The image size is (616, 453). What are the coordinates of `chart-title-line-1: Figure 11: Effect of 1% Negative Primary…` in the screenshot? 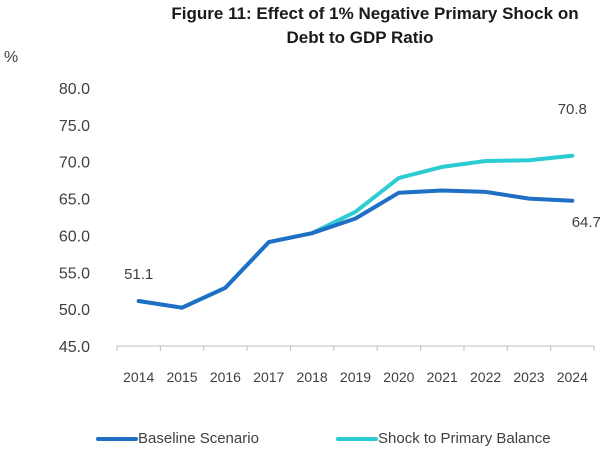 It's located at (375, 13).